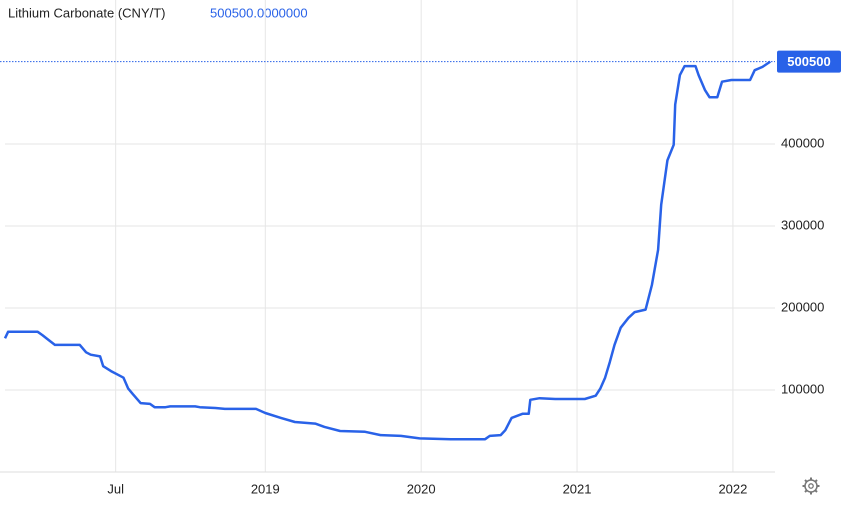 This screenshot has width=850, height=506. I want to click on x-tick-label: 2022, so click(732, 488).